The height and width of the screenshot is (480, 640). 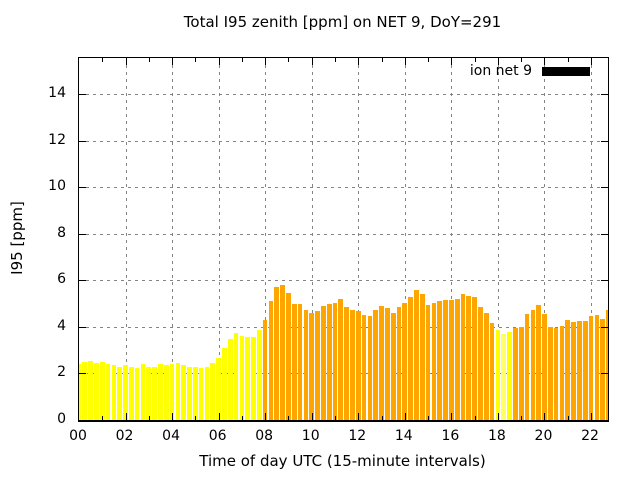 What do you see at coordinates (171, 436) in the screenshot?
I see `x-tick-label: 04` at bounding box center [171, 436].